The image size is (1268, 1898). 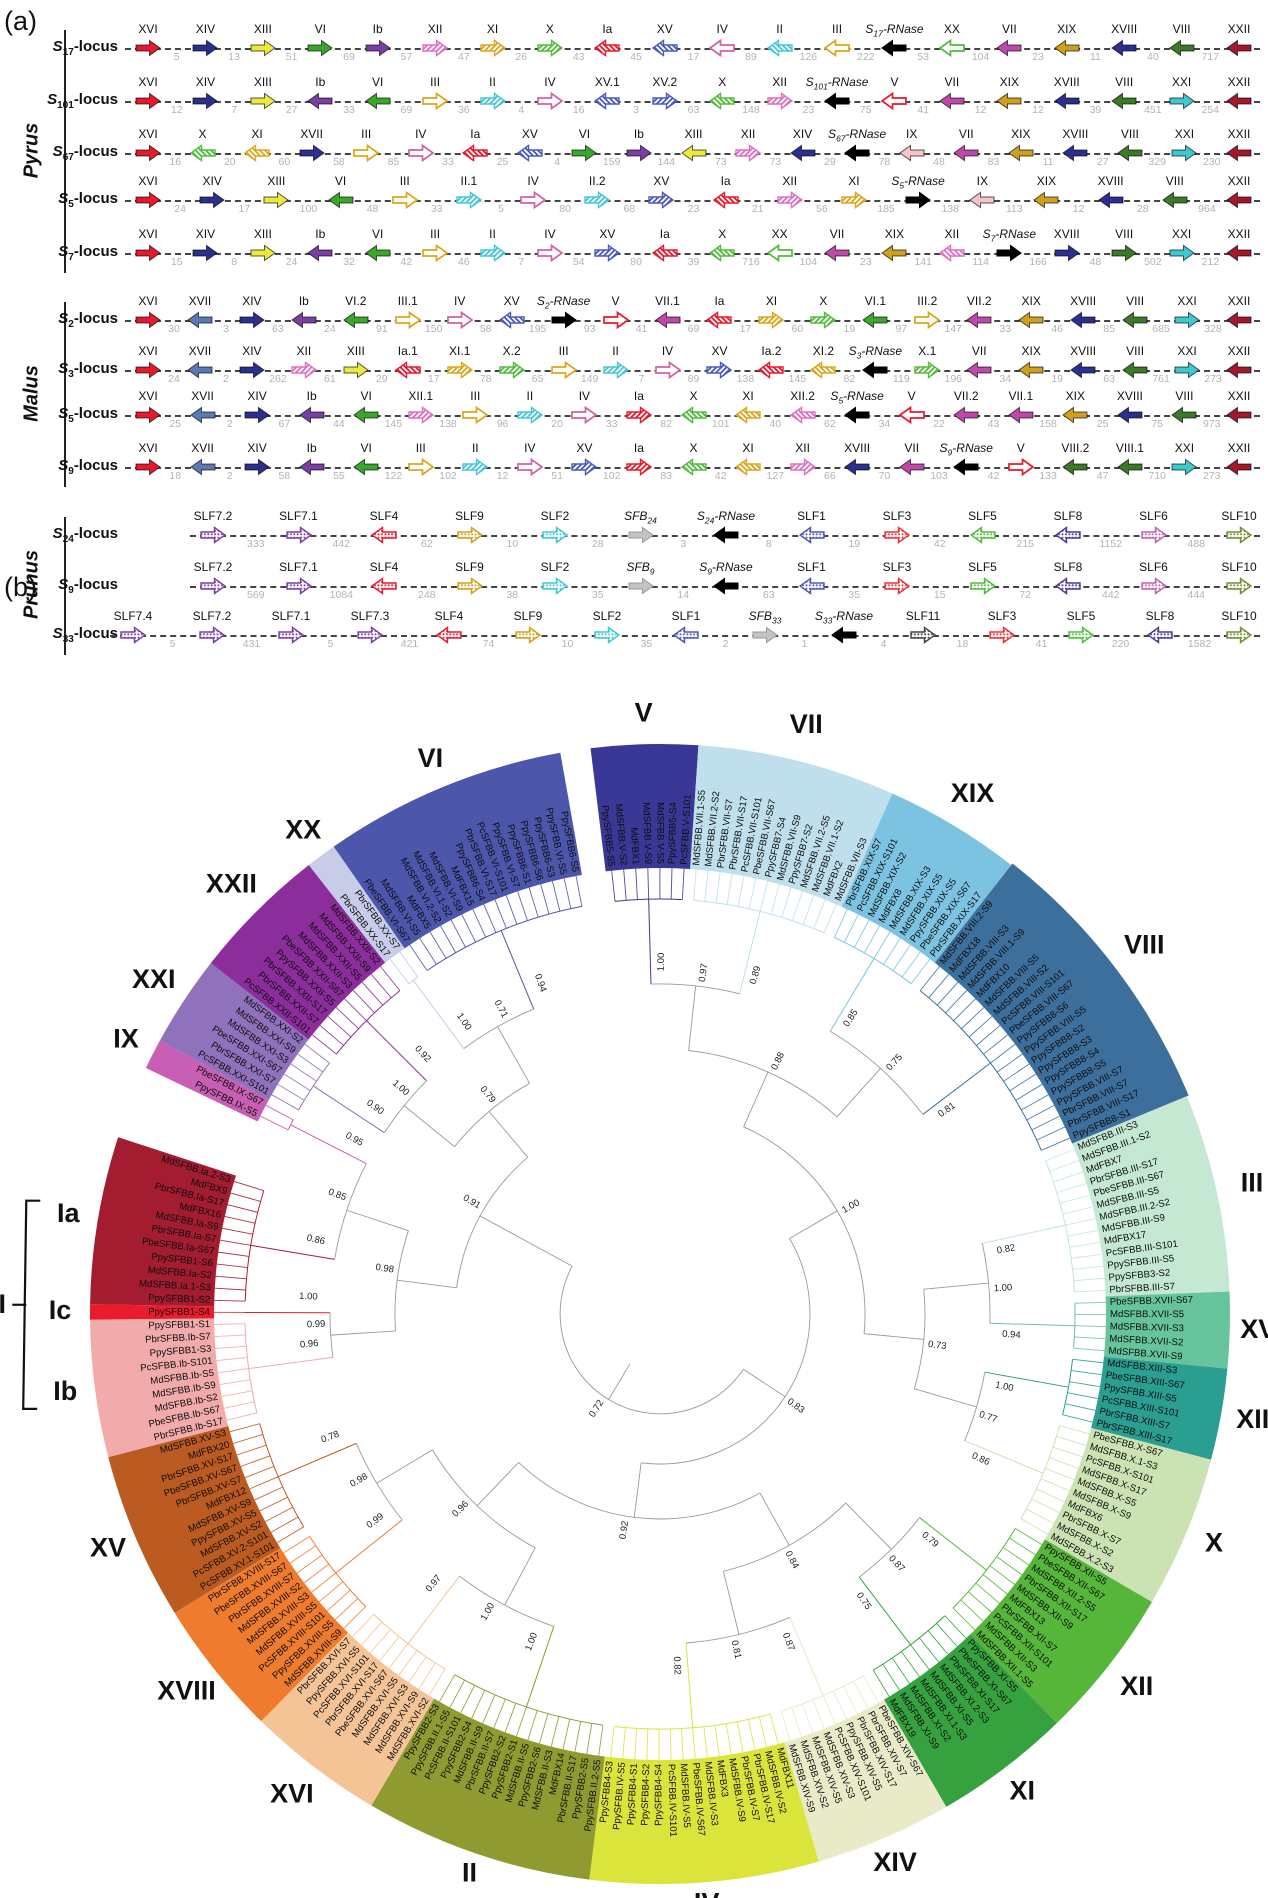 I want to click on intergenic-distance: 41, so click(x=641, y=329).